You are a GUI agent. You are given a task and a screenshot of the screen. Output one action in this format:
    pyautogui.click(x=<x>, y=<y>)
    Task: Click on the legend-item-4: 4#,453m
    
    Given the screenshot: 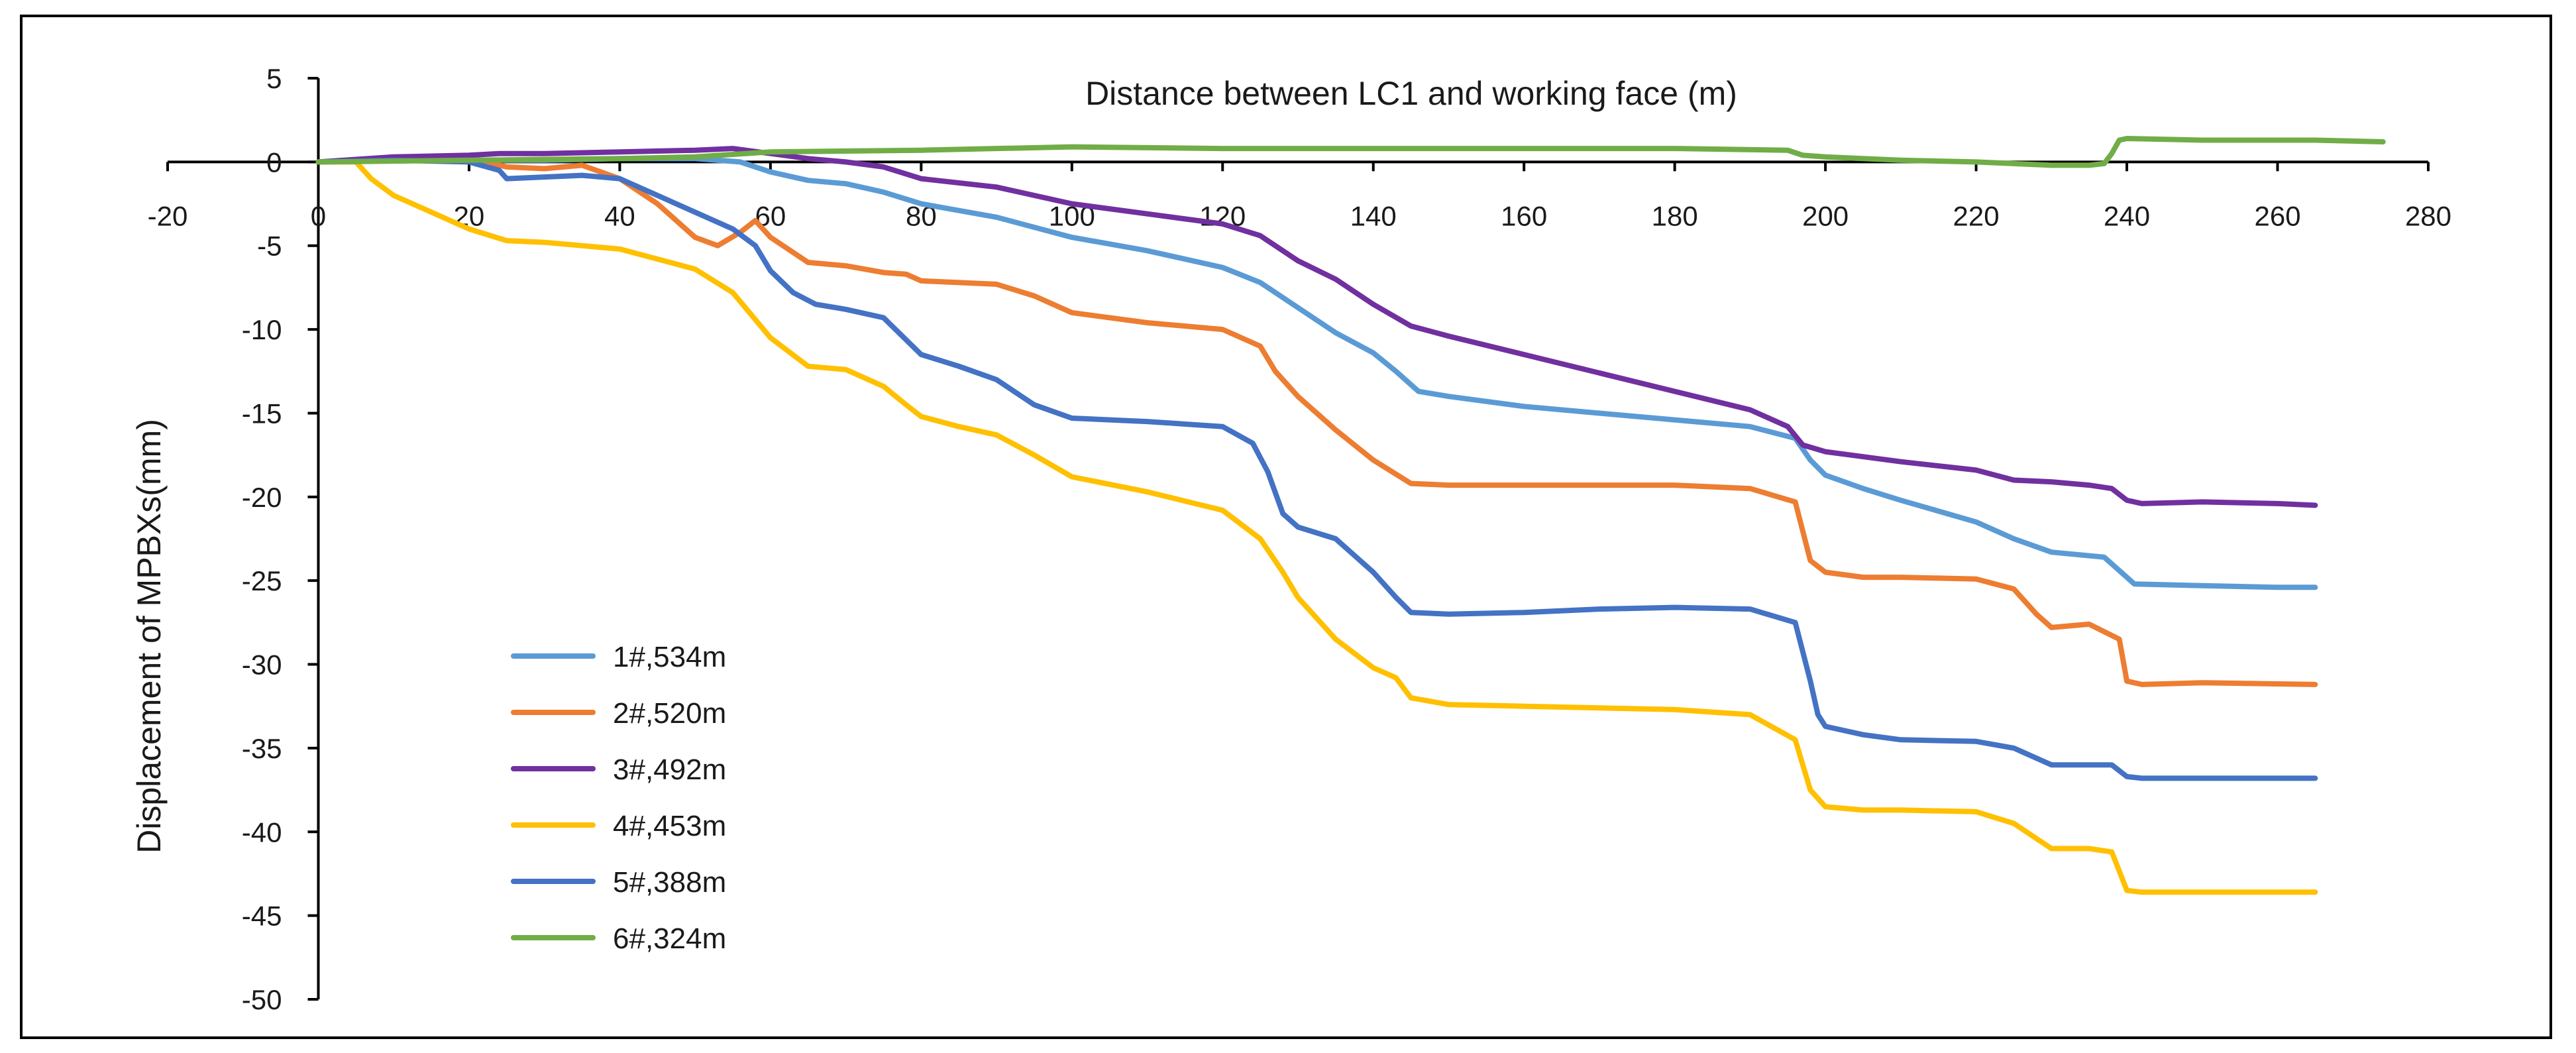 What is the action you would take?
    pyautogui.click(x=618, y=826)
    